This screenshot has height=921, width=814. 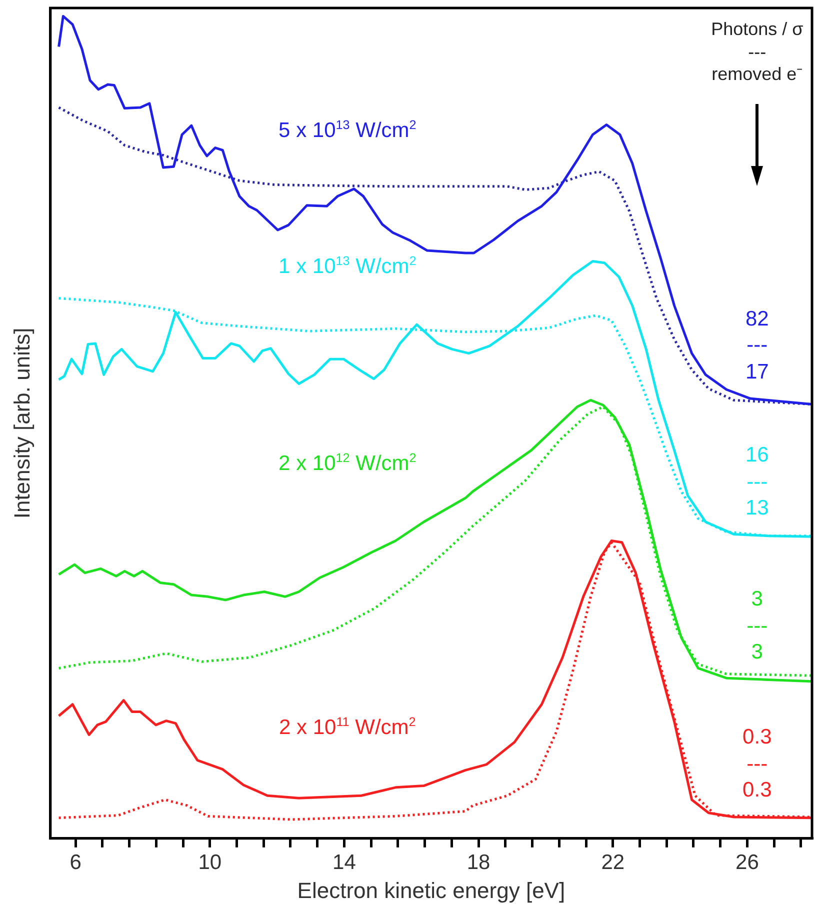 I want to click on text: 2 x 10$^{12}$ W/cm$^{2}$, so click(x=347, y=463).